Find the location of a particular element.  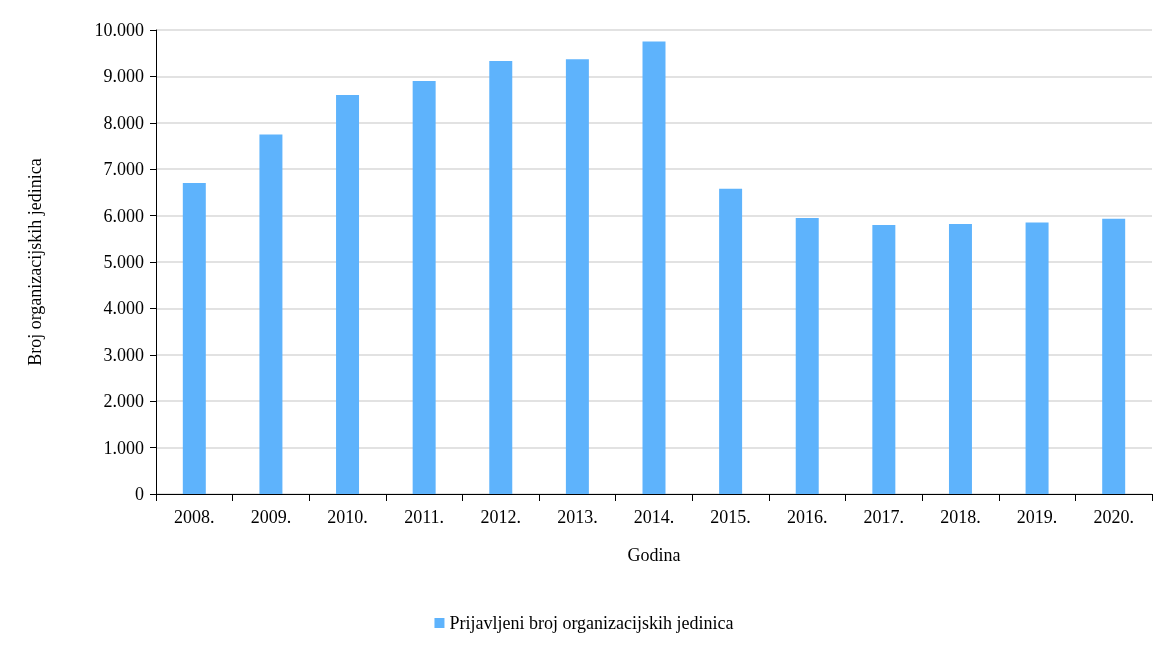

x-tick-label: 2017. is located at coordinates (884, 517).